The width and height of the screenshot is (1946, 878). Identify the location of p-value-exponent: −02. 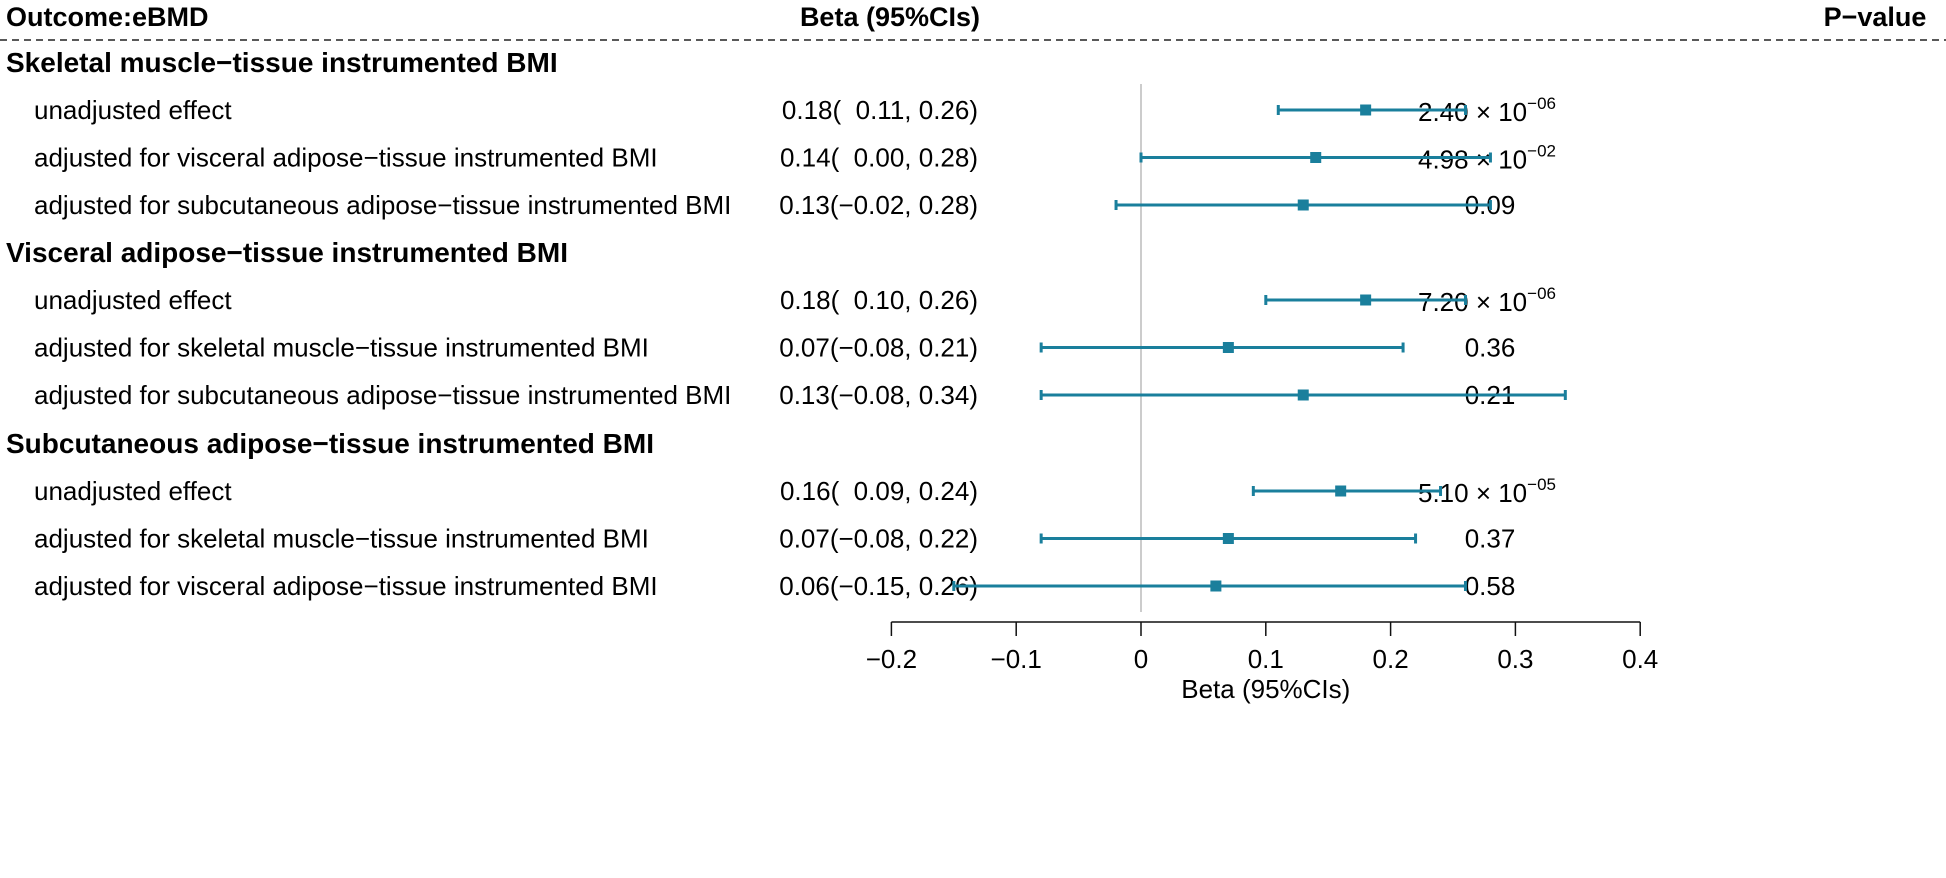
(1541, 151).